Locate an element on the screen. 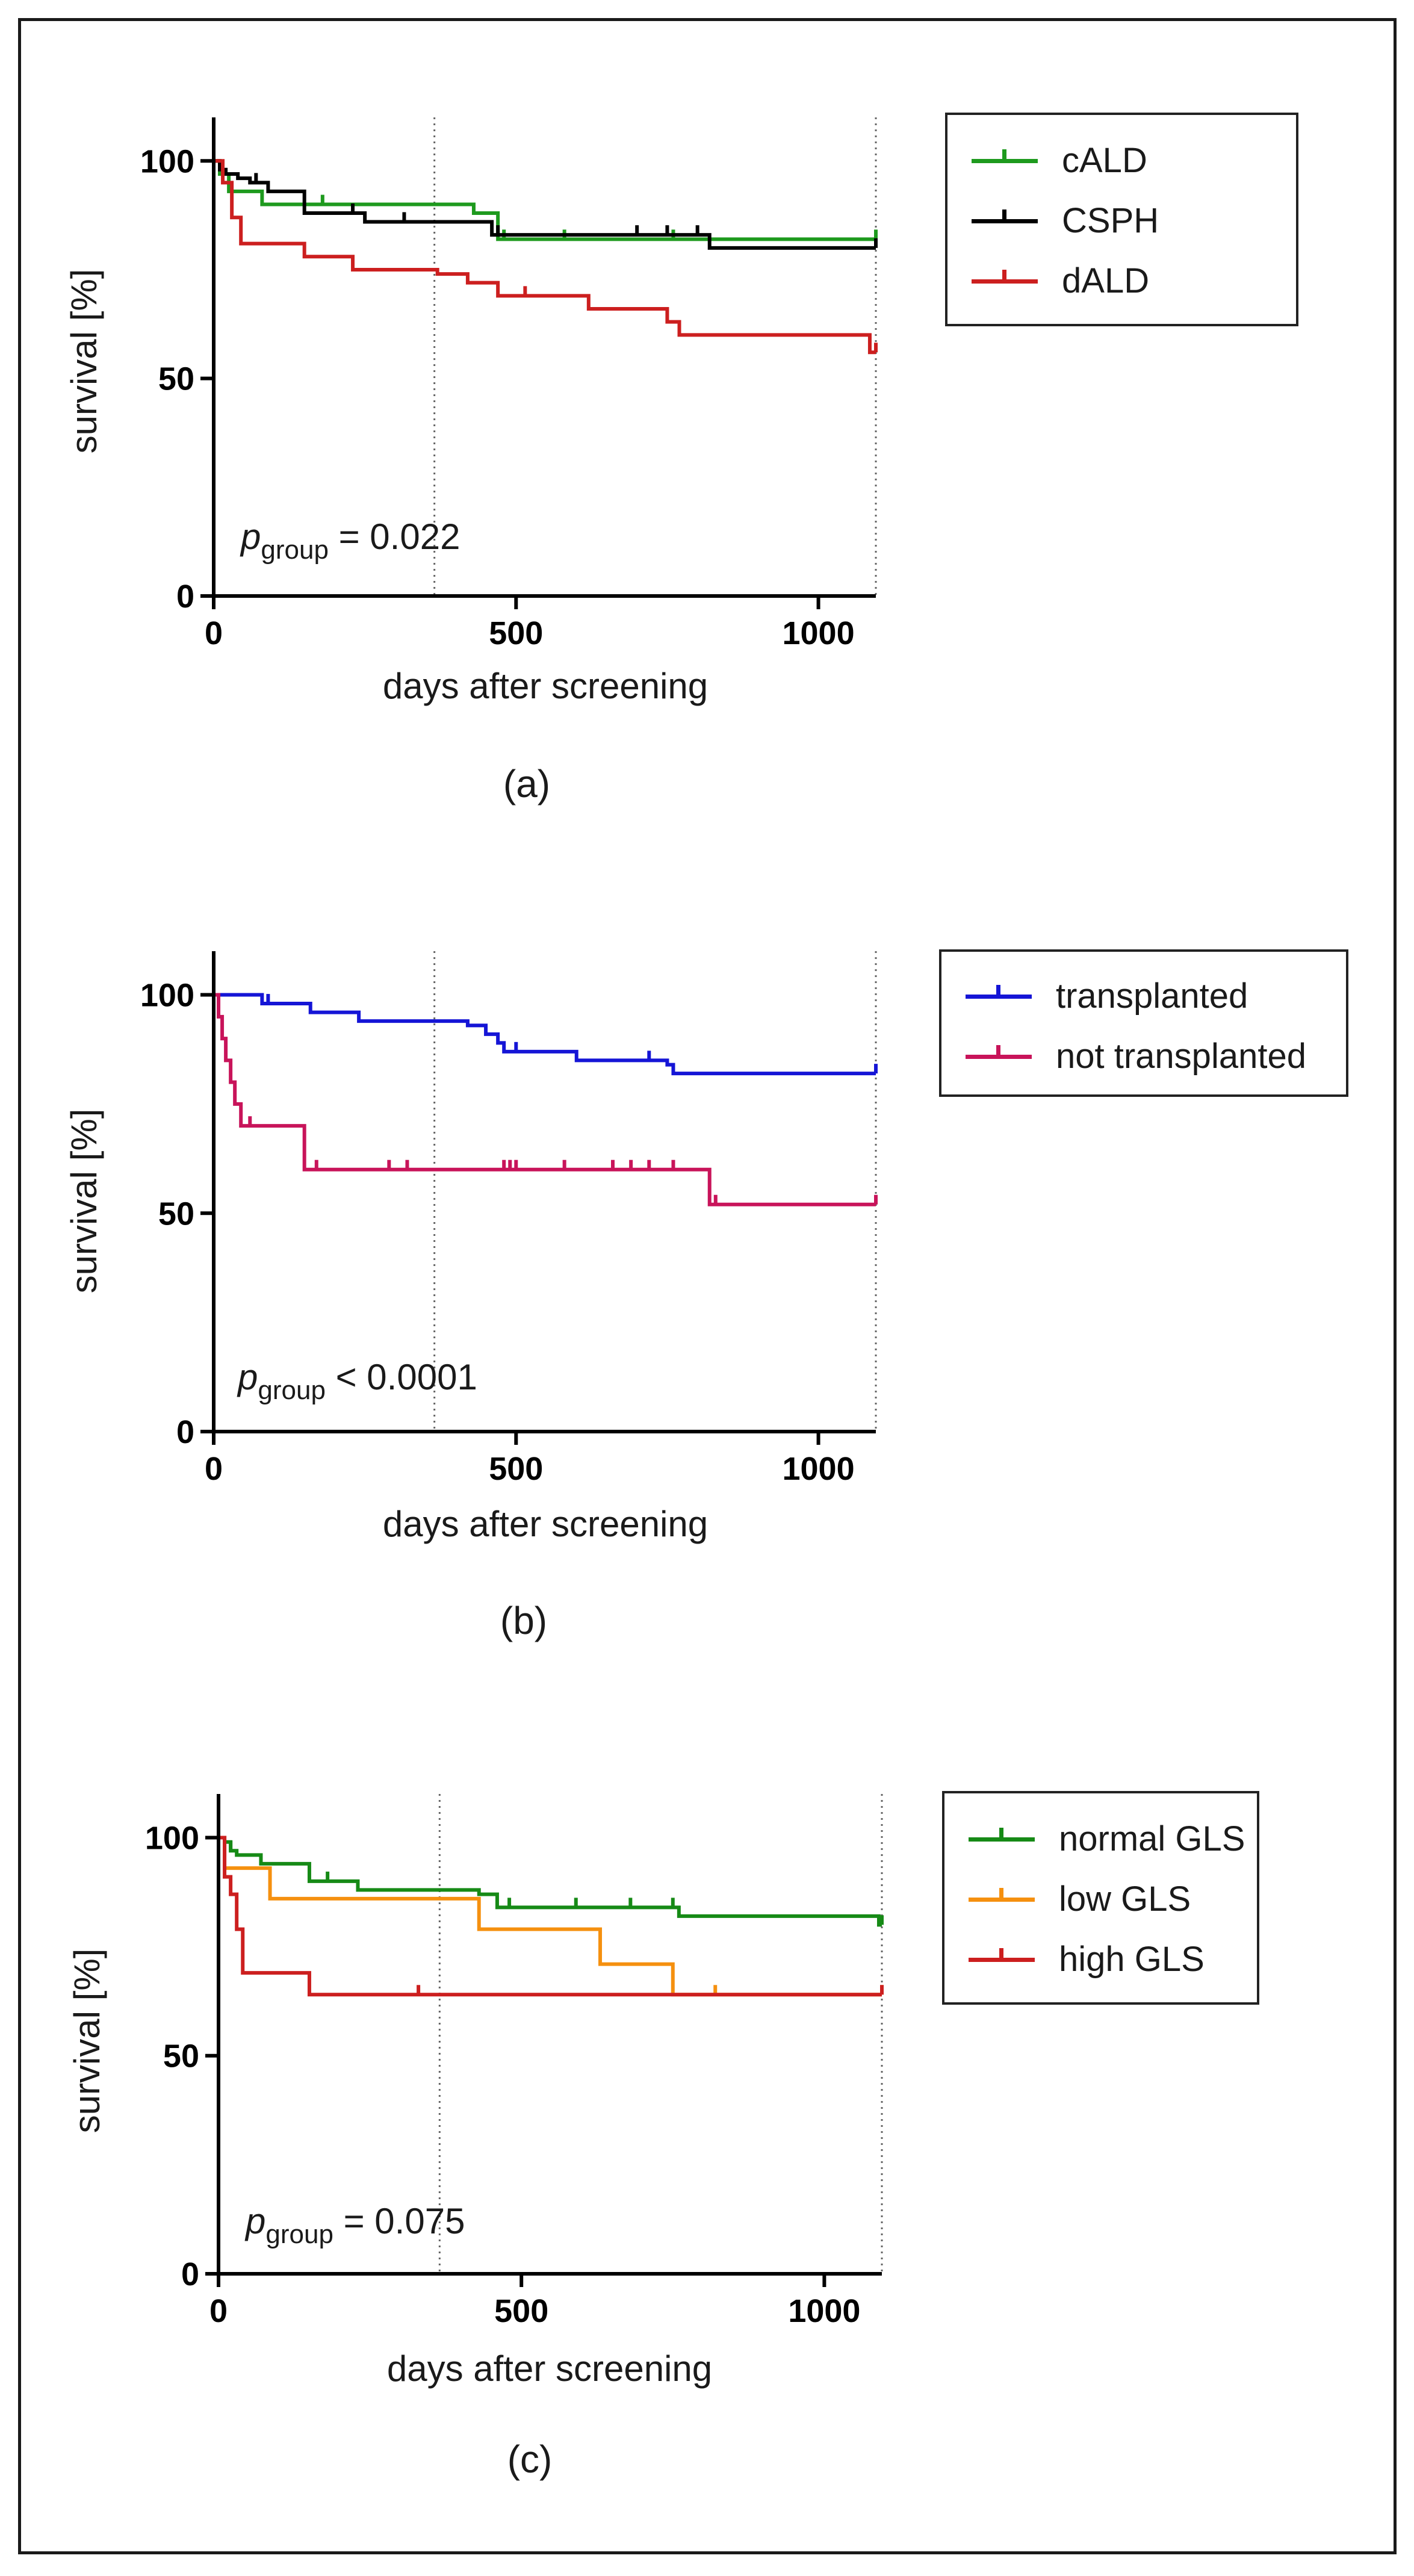 The height and width of the screenshot is (2576, 1414). series-dald is located at coordinates (546, 257).